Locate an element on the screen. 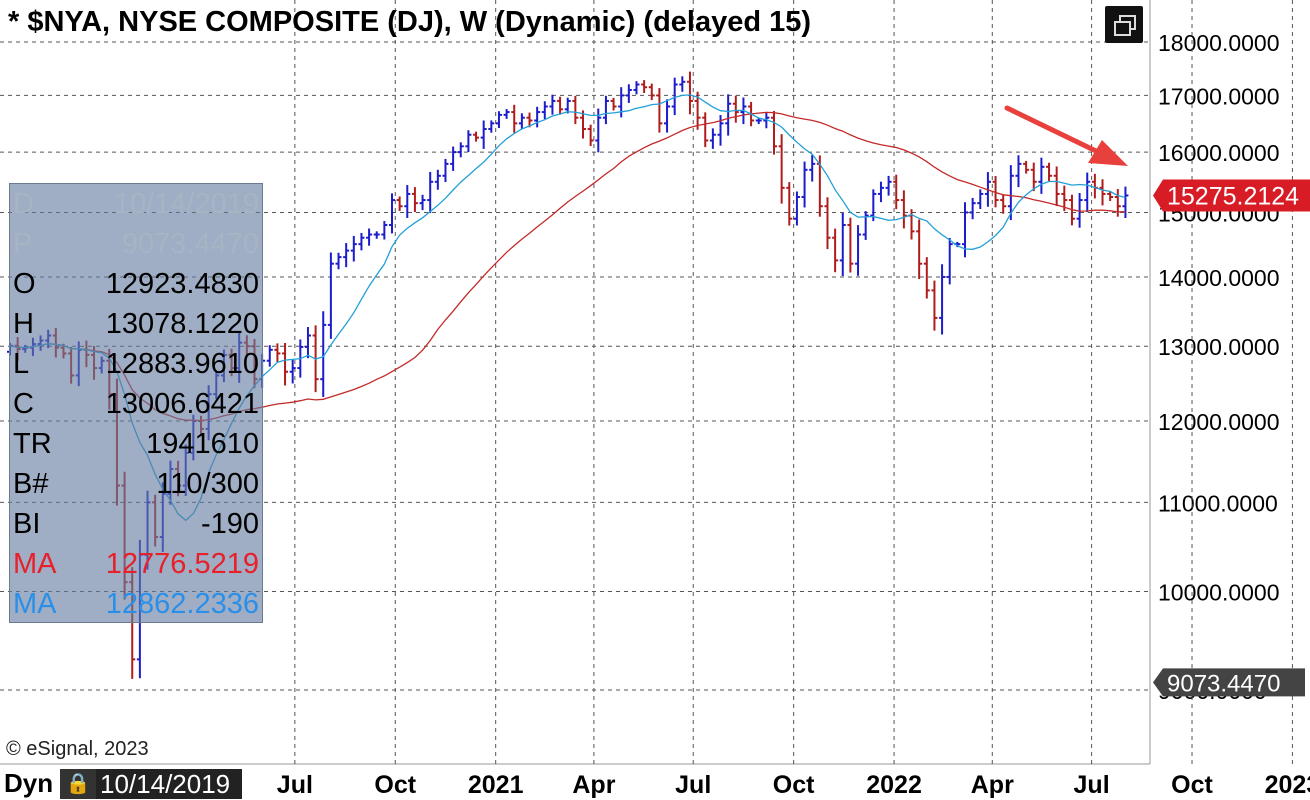 The height and width of the screenshot is (800, 1310). y-tick-label: 14000.0000 is located at coordinates (1219, 278).